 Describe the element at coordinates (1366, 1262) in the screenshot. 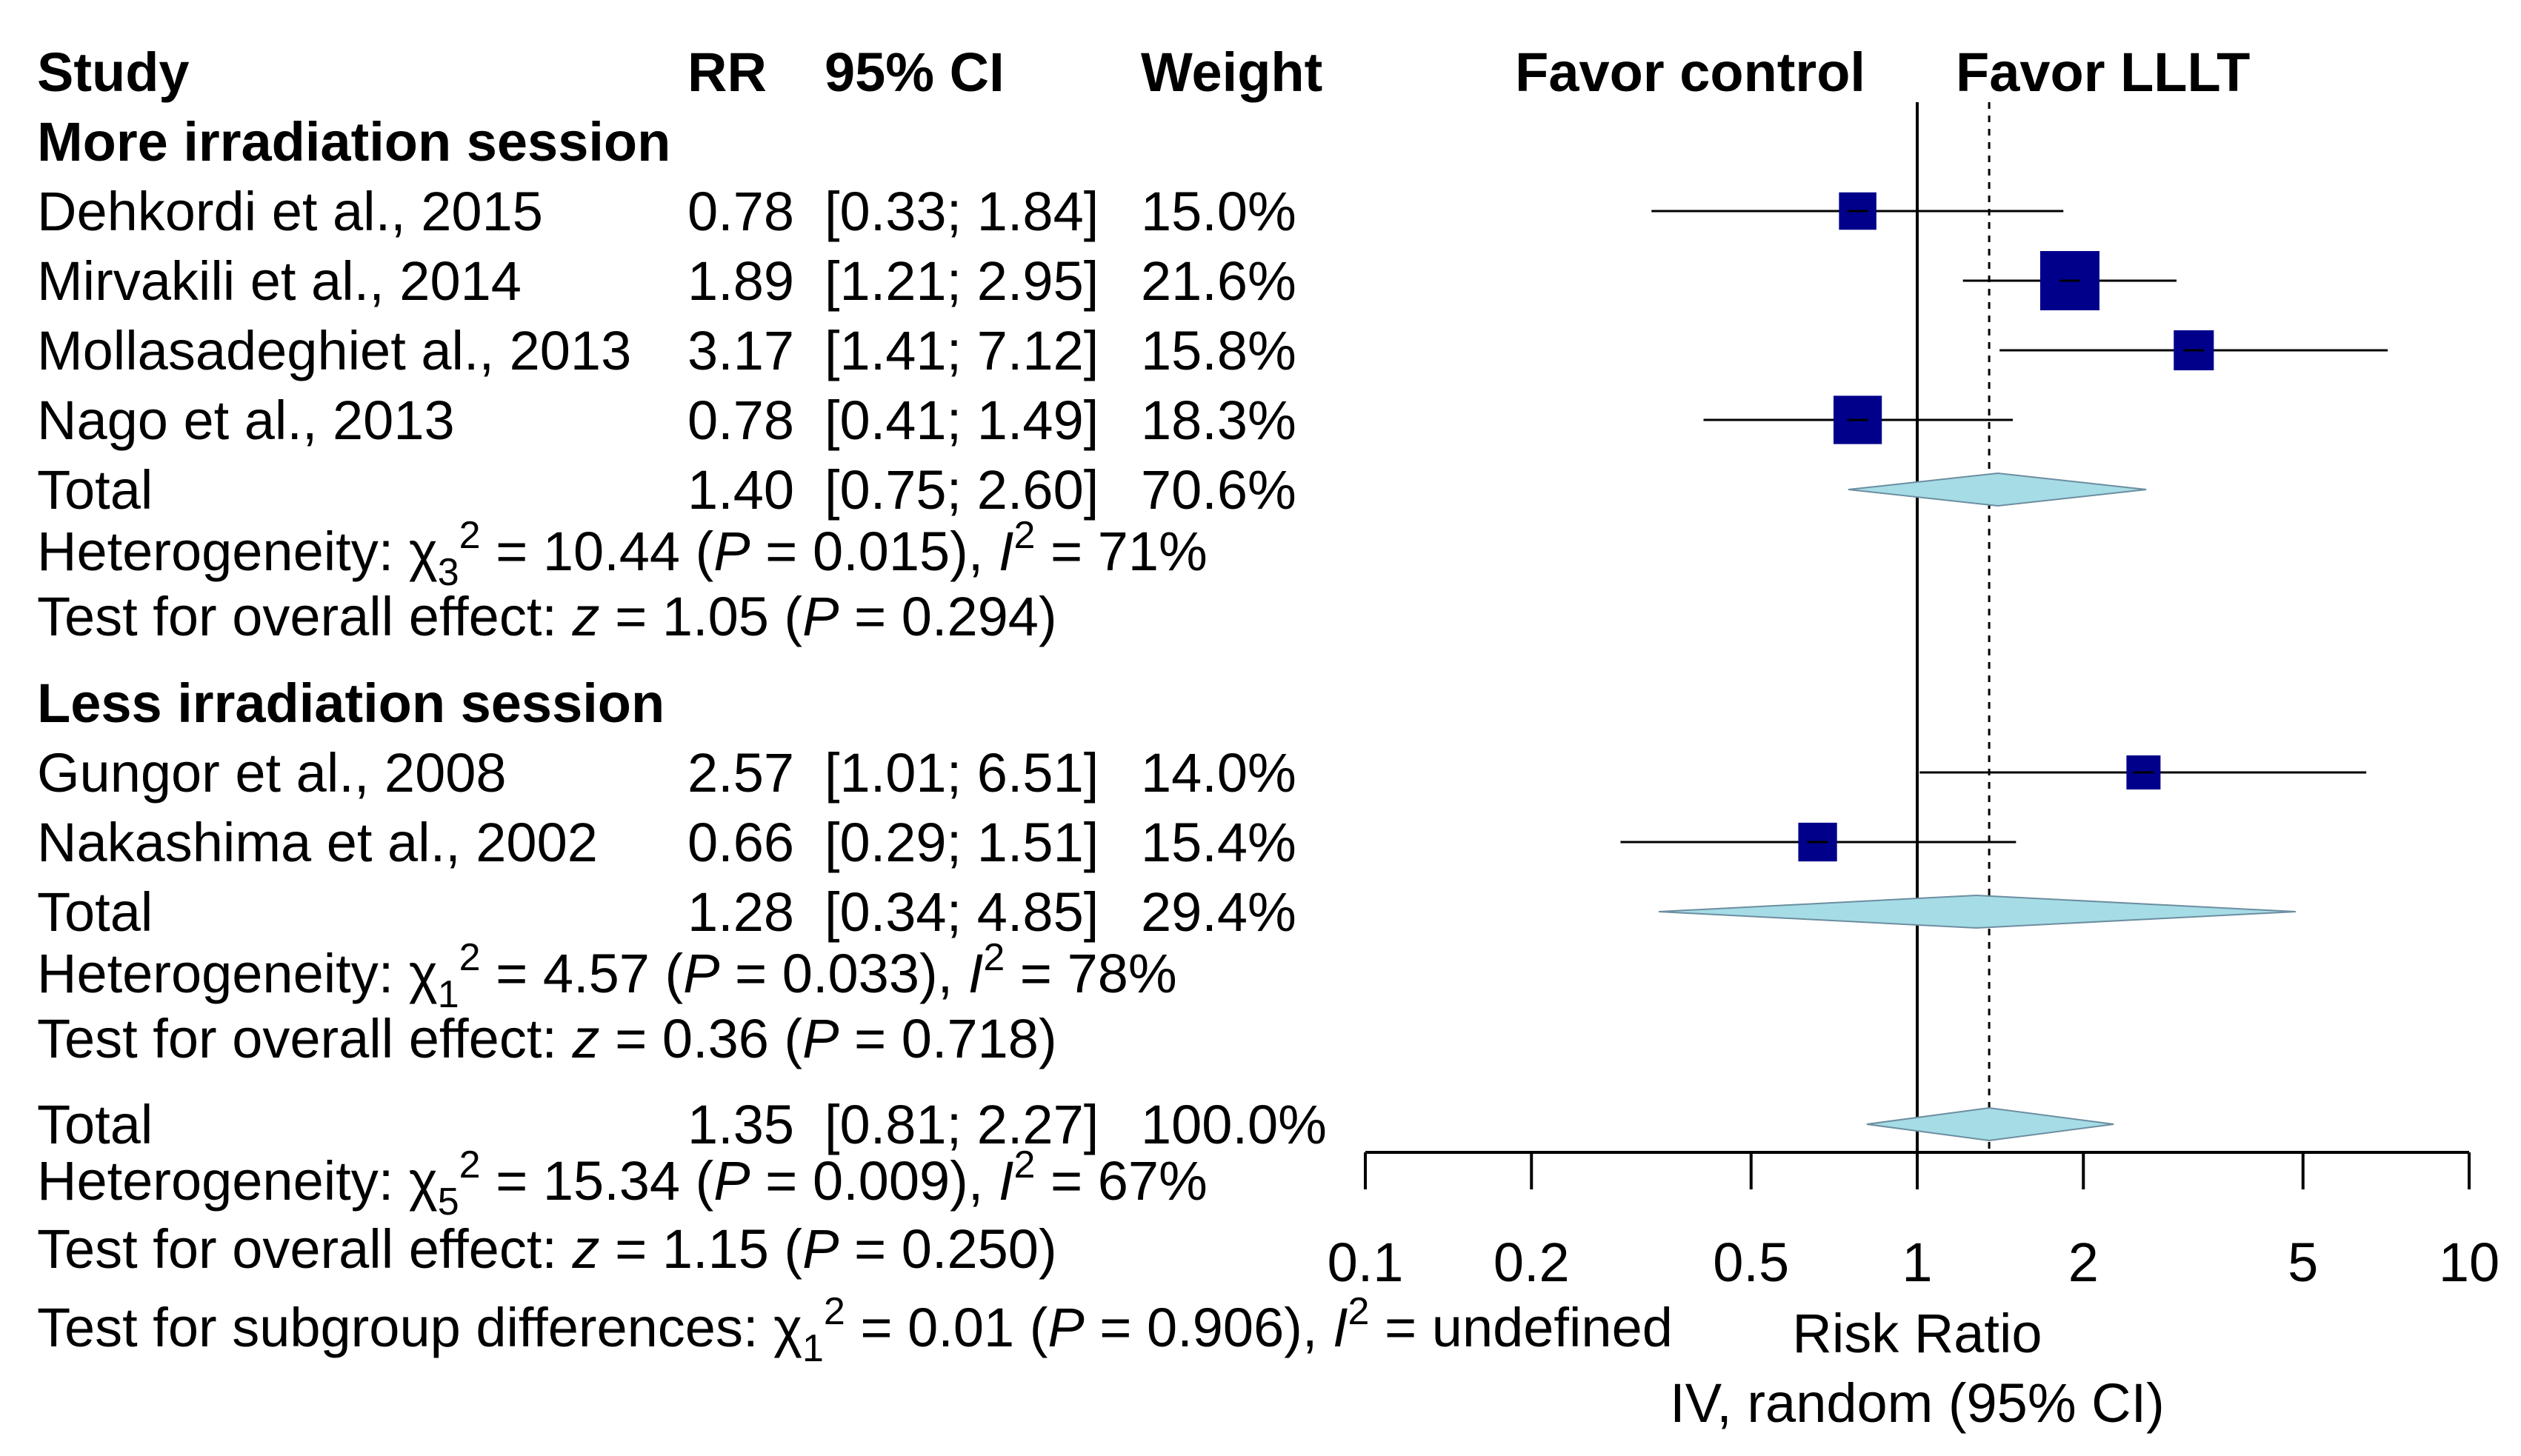

I see `x-tick-label-0.1: 0.1` at that location.